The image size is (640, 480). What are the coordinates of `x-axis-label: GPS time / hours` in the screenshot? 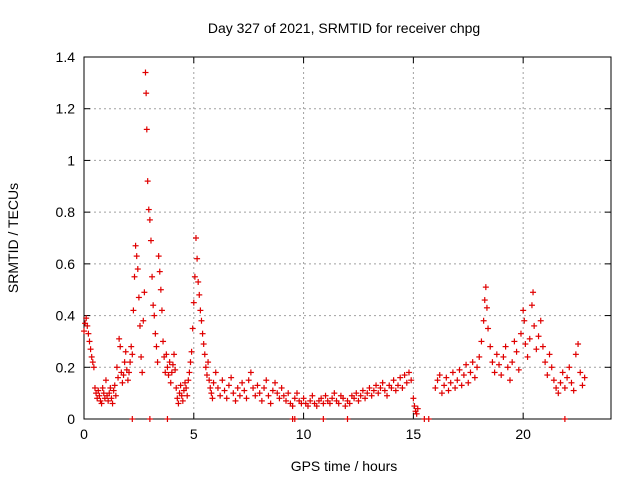 It's located at (344, 466).